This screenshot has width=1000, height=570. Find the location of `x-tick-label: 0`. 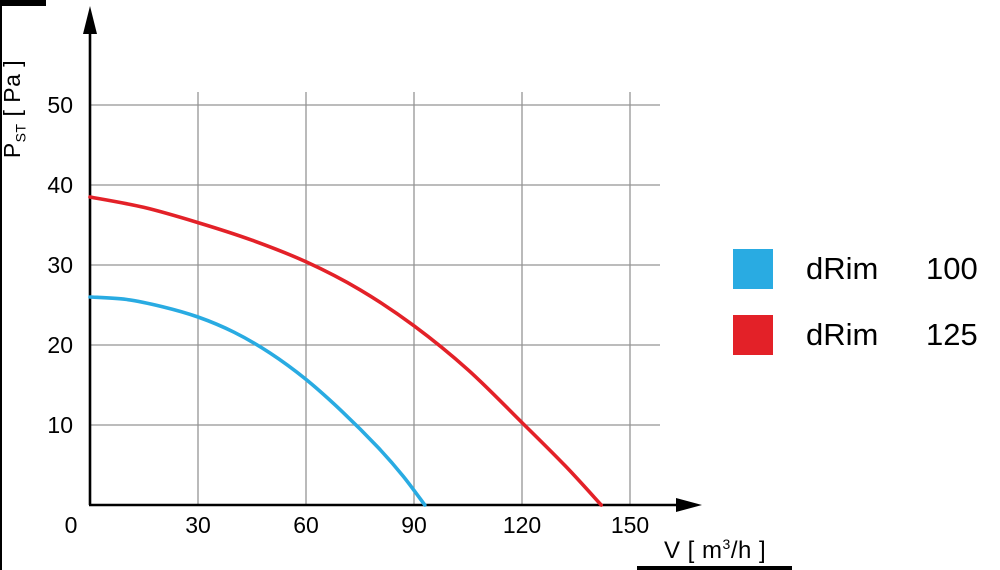

x-tick-label: 0 is located at coordinates (71, 525).